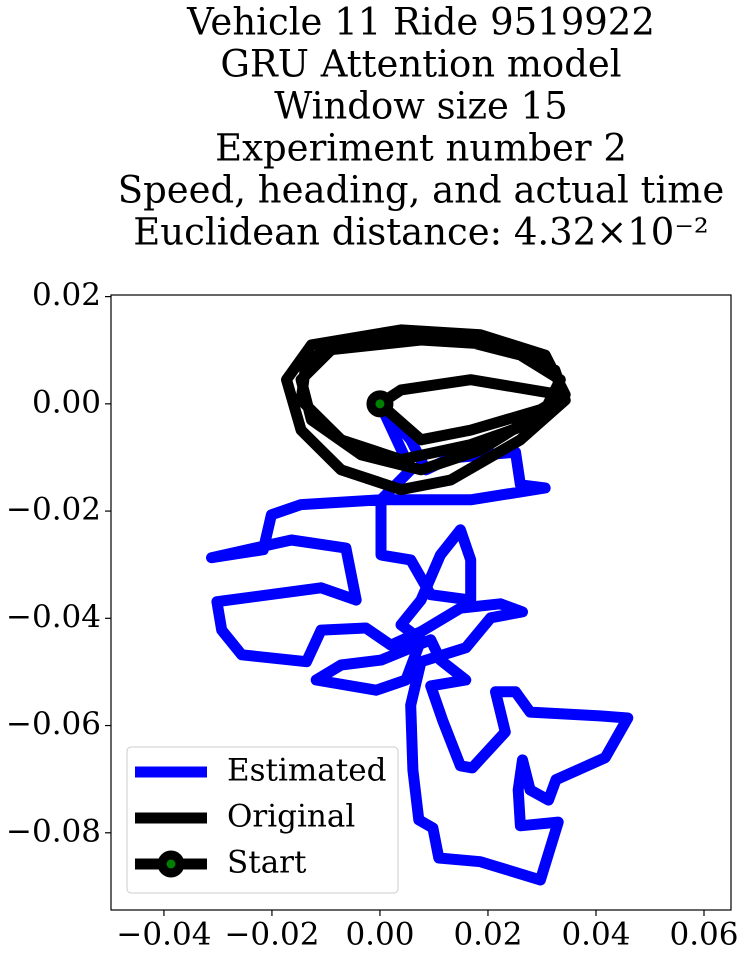  I want to click on x-tick-label: 0.06, so click(703, 935).